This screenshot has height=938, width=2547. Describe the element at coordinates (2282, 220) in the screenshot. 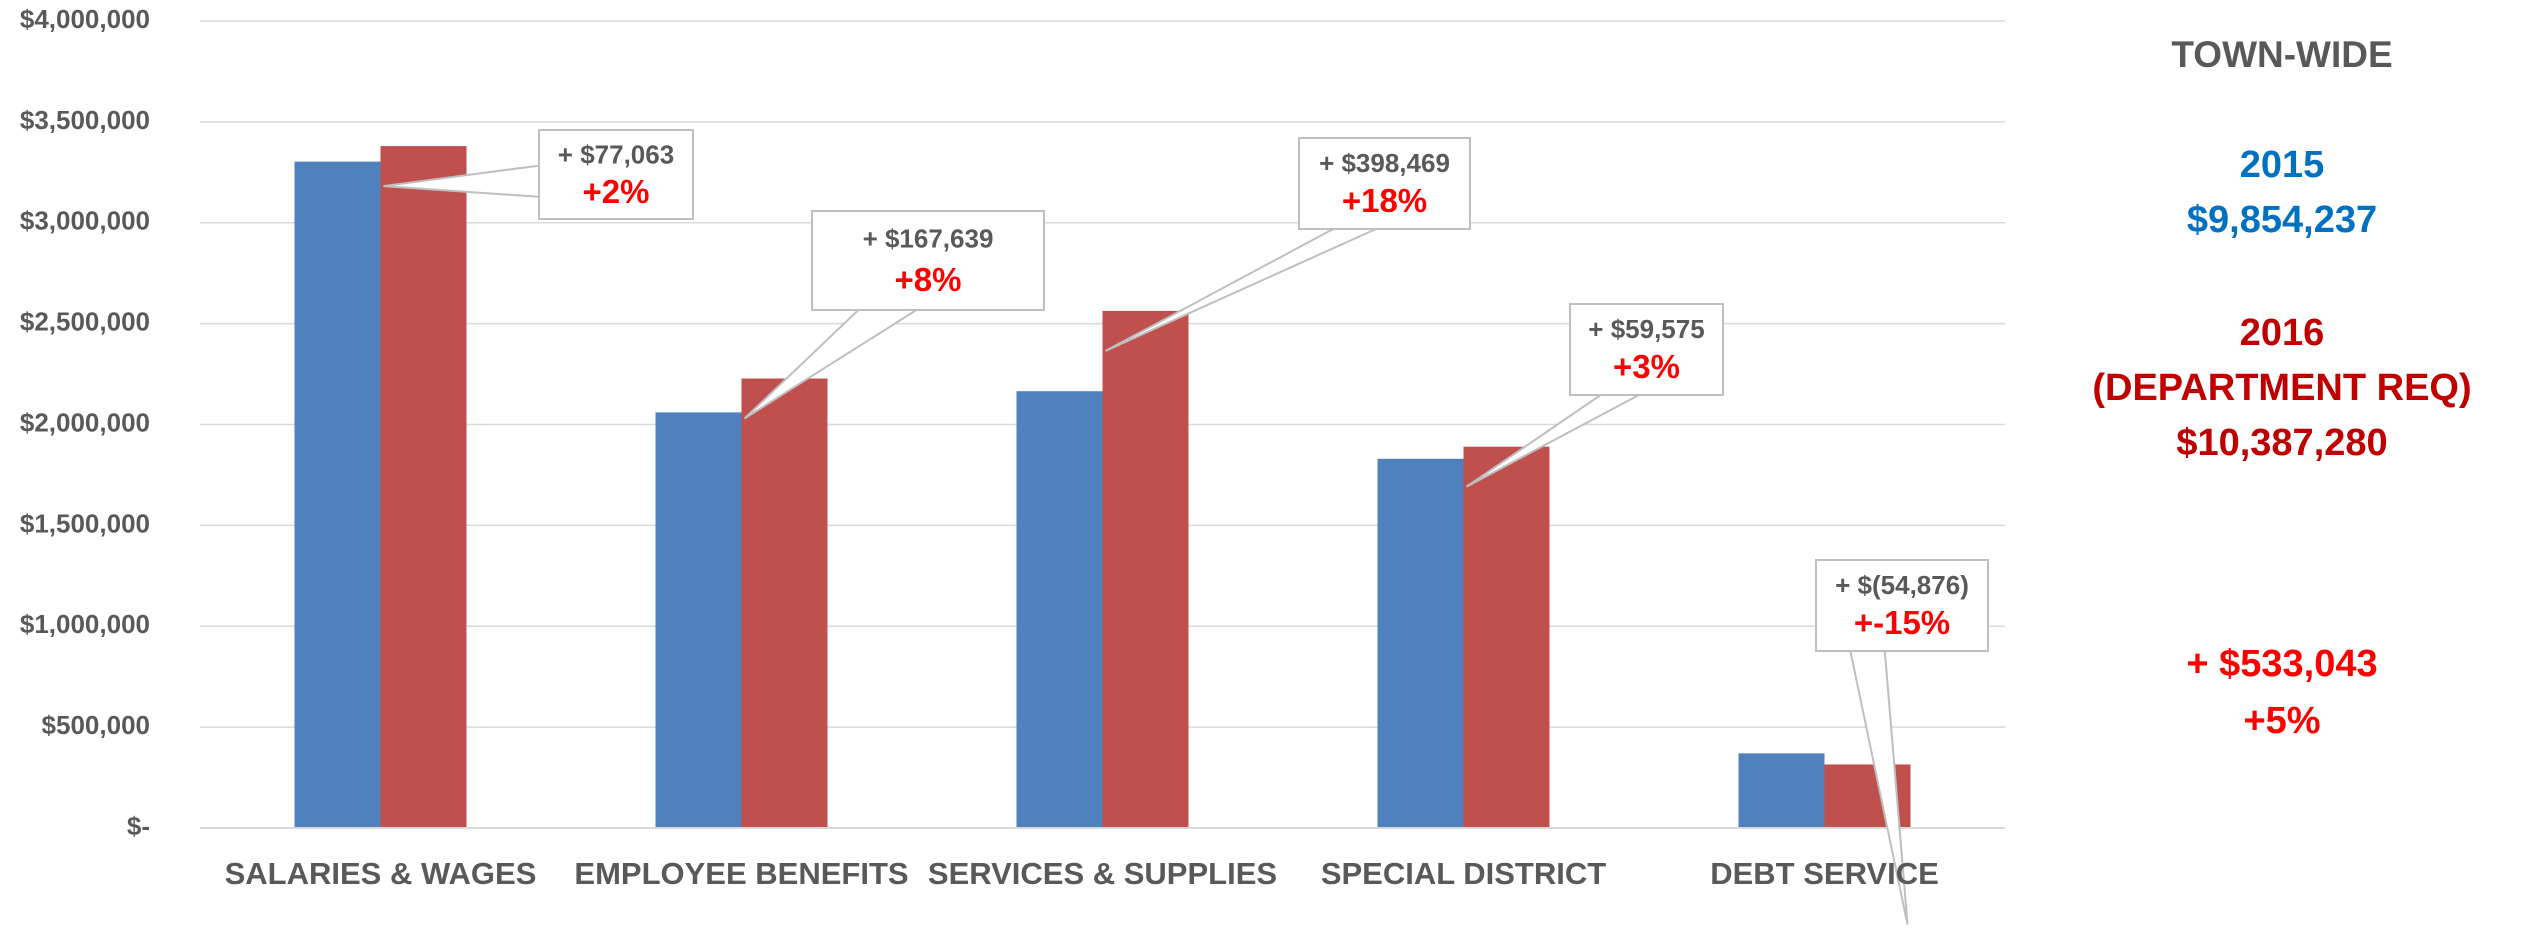

I see `series-total: $9,854,237` at that location.